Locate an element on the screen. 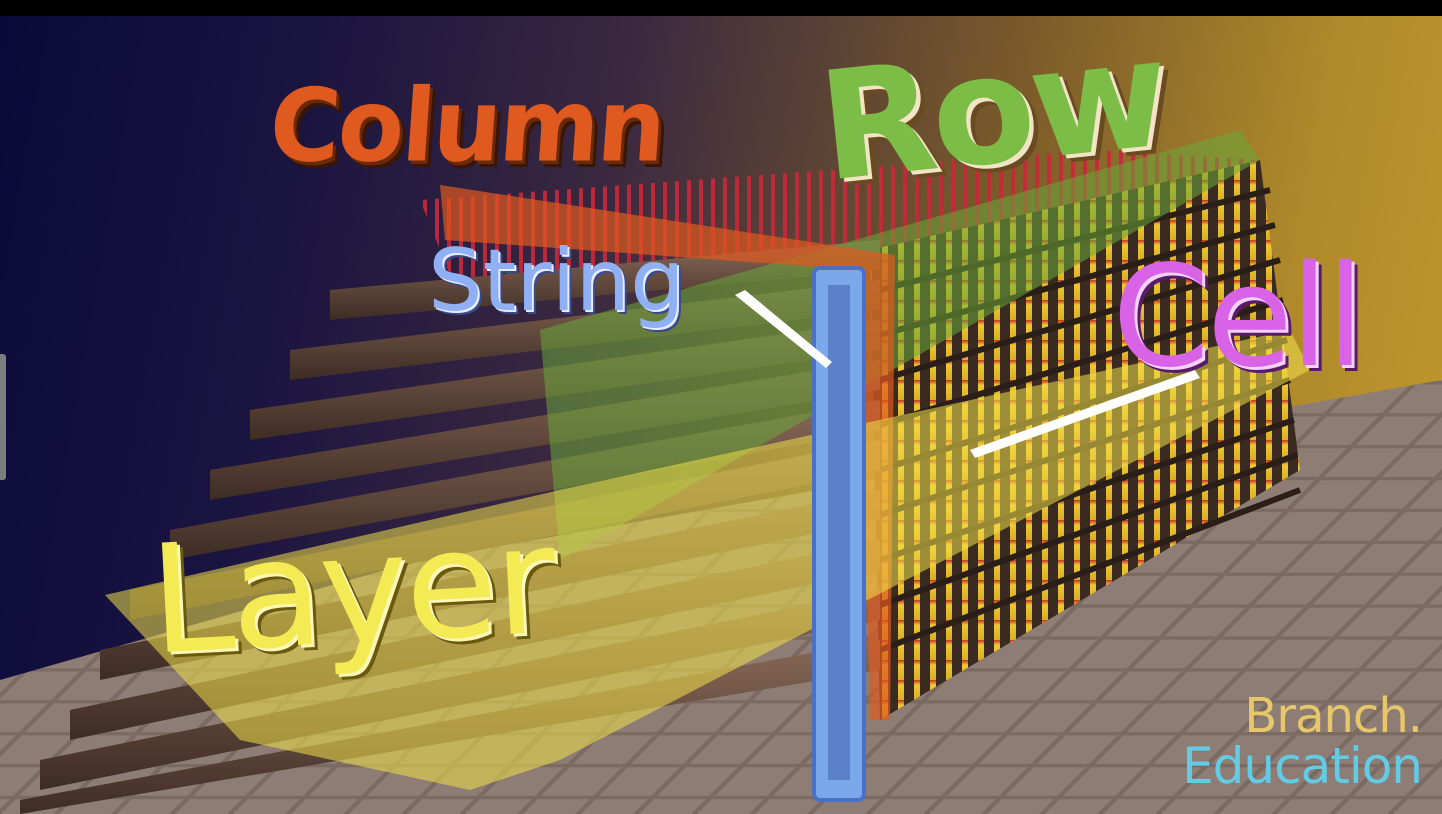 The width and height of the screenshot is (1442, 814). logo-line-2: Education is located at coordinates (1302, 766).